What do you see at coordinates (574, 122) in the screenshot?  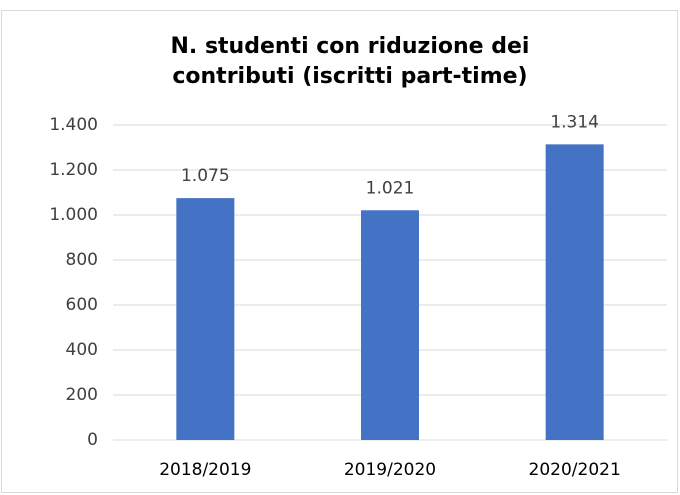 I see `data-label: 1.314` at bounding box center [574, 122].